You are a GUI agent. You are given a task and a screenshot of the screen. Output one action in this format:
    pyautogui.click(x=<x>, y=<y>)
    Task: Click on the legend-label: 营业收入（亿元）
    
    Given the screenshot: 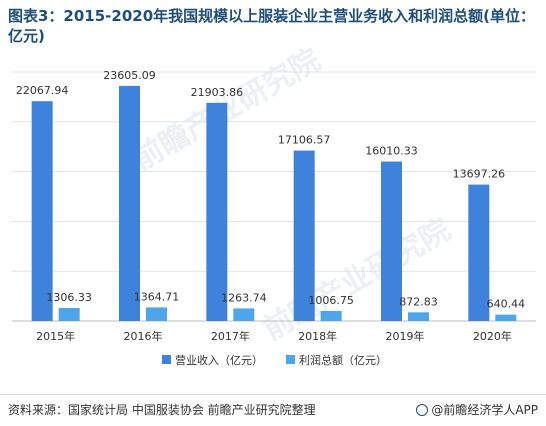 What is the action you would take?
    pyautogui.click(x=219, y=360)
    